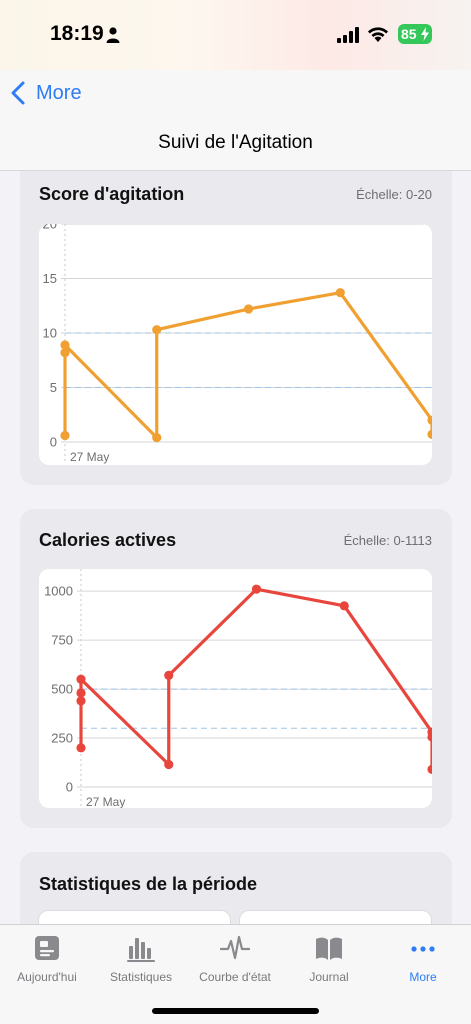  Describe the element at coordinates (423, 977) in the screenshot. I see `tab-more-label: More` at that location.